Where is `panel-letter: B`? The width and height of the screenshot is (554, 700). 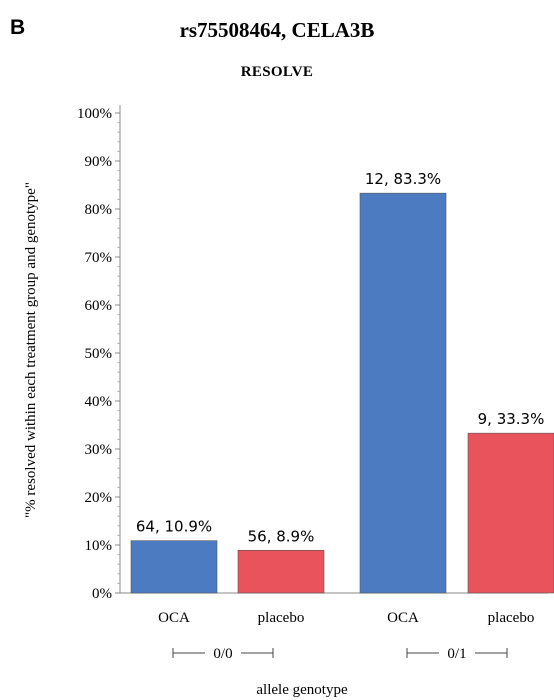 panel-letter: B is located at coordinates (18, 27).